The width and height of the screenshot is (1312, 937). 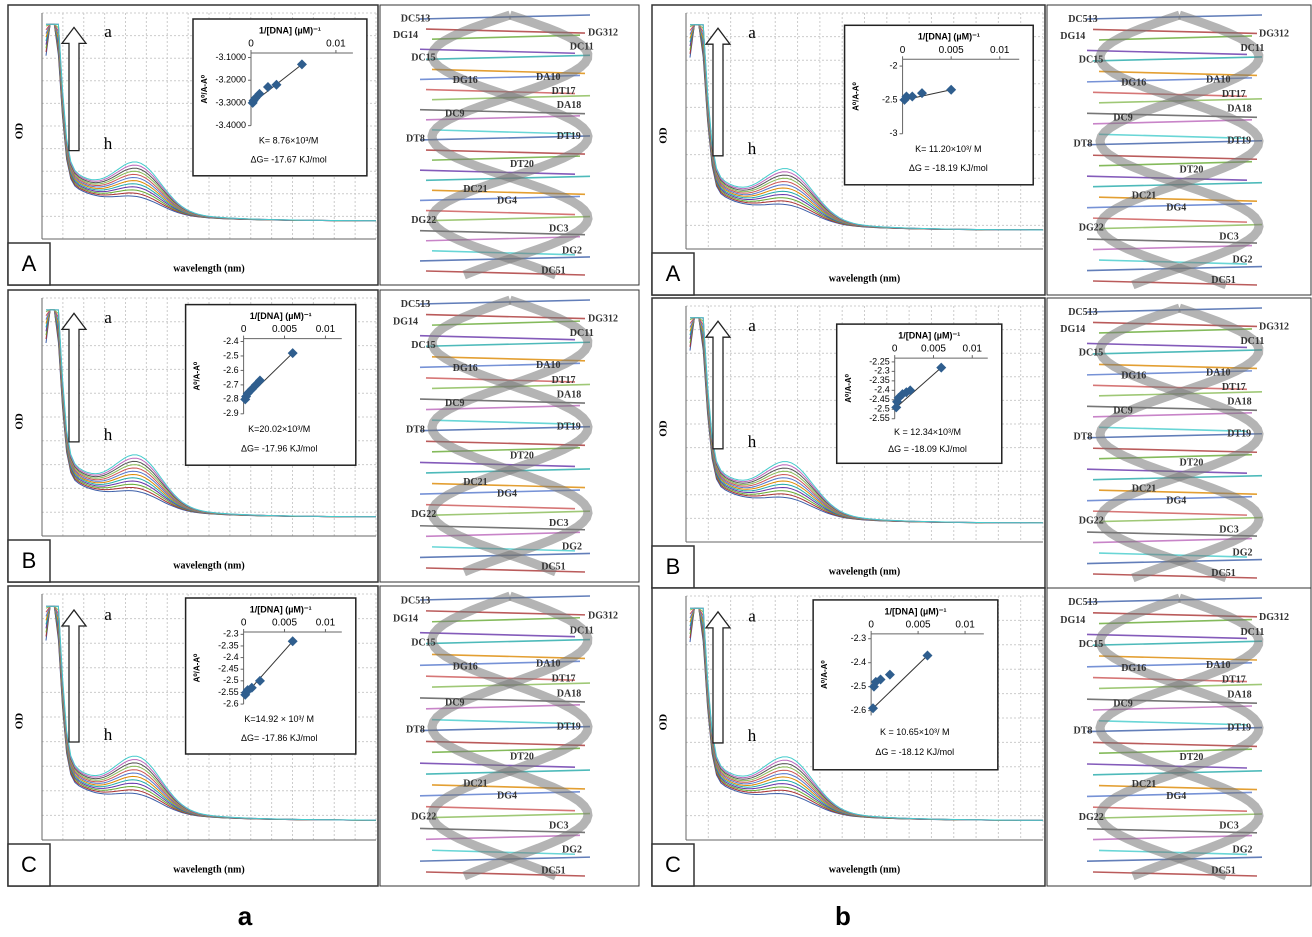 I want to click on gibbs-energy: ΔG = -18.09 KJ/mol, so click(x=927, y=449).